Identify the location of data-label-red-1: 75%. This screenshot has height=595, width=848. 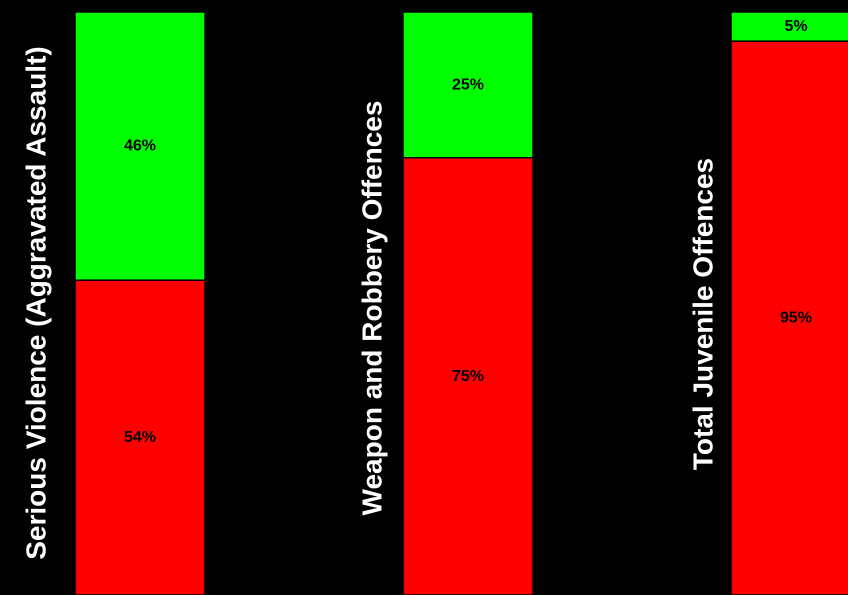
(468, 376).